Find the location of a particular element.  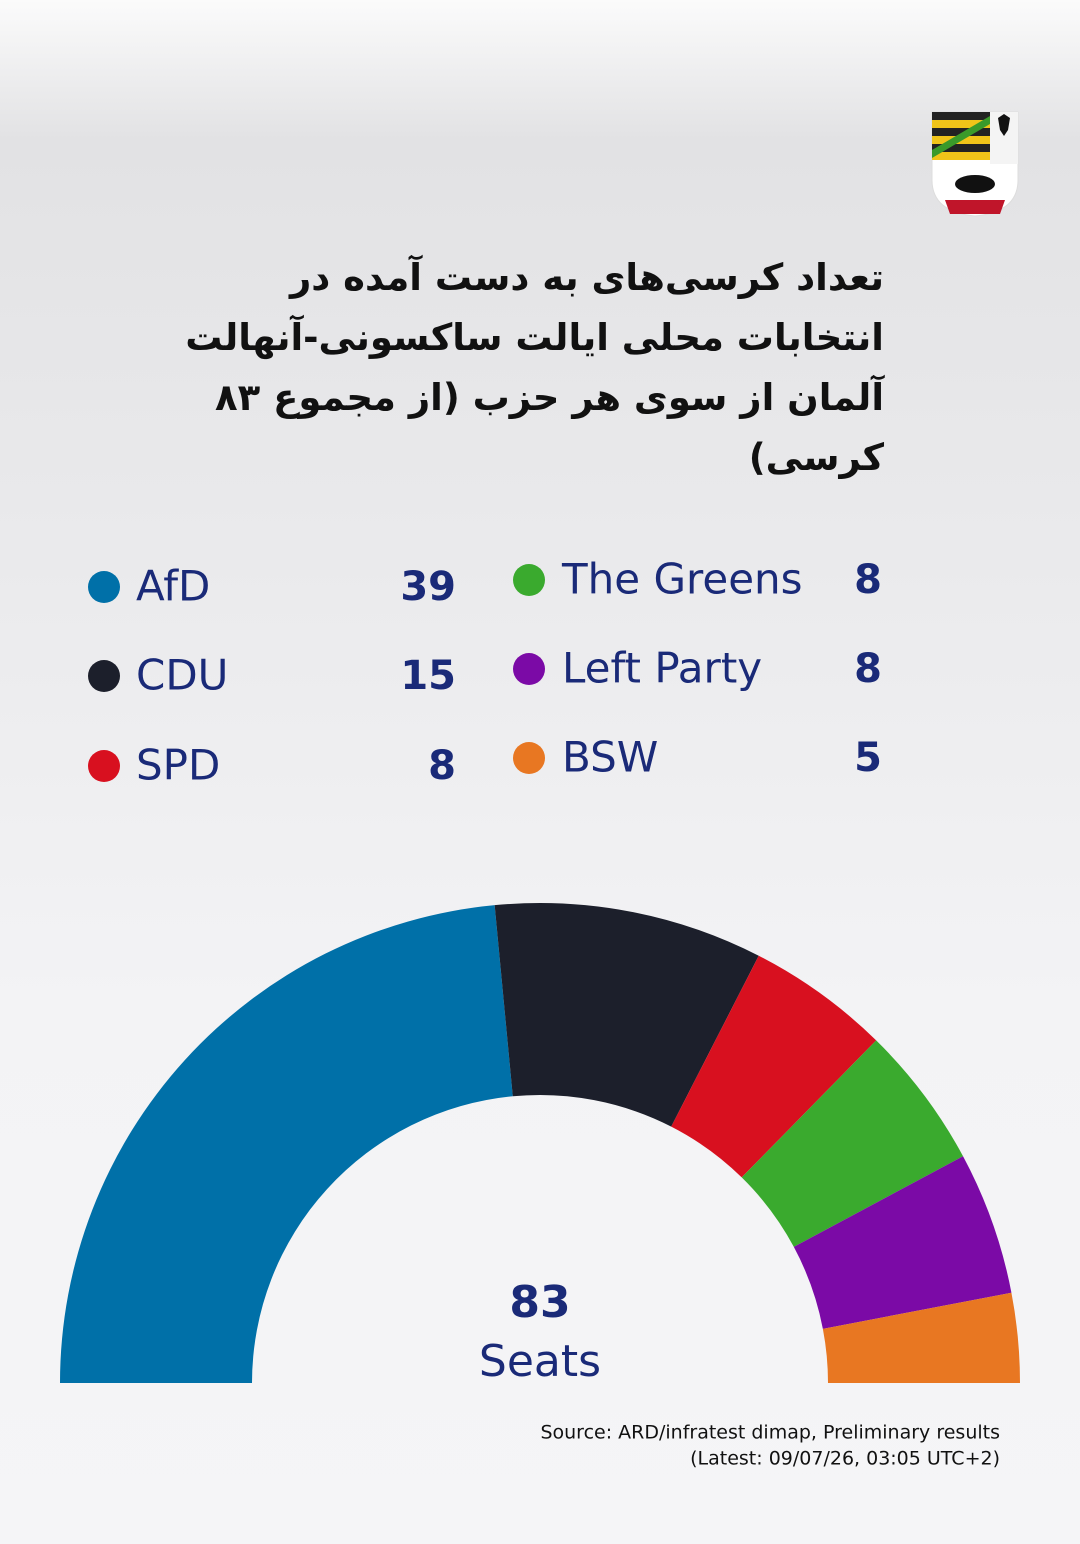

source-note: (Latest: 09/07/26, 03:05 UTC+2) is located at coordinates (845, 1459).